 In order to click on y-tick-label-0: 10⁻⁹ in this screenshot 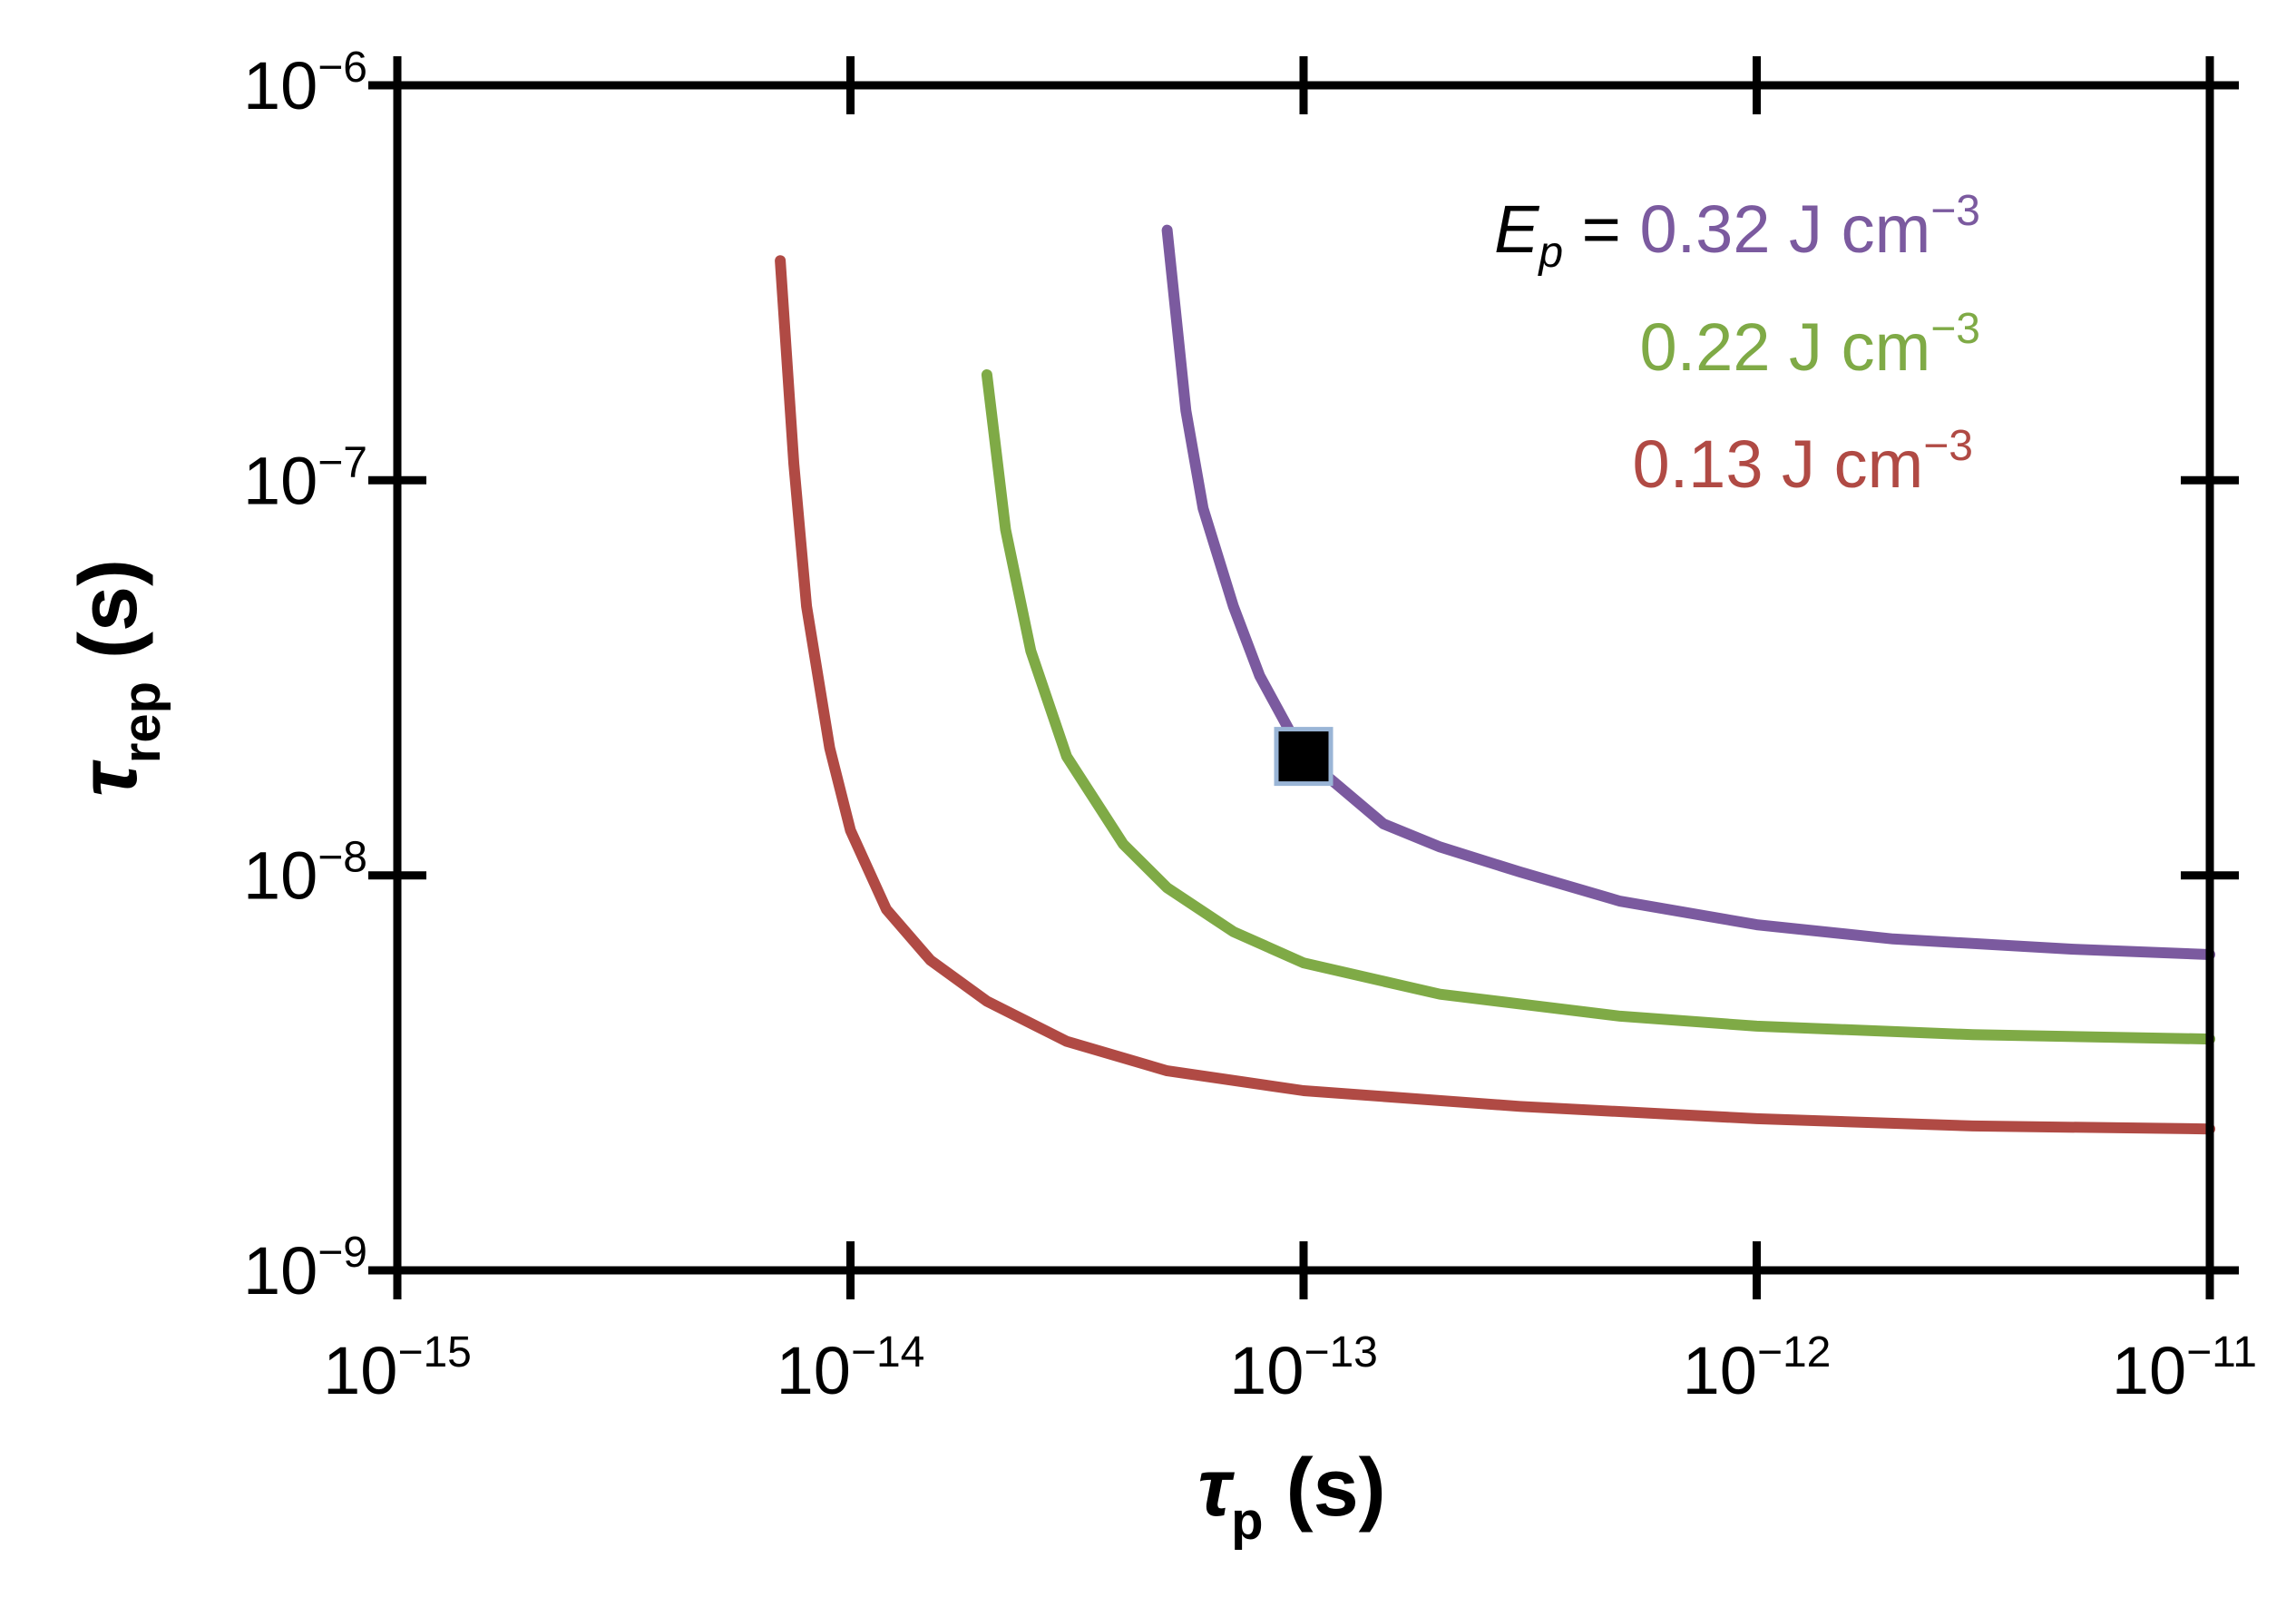, I will do `click(305, 1268)`.